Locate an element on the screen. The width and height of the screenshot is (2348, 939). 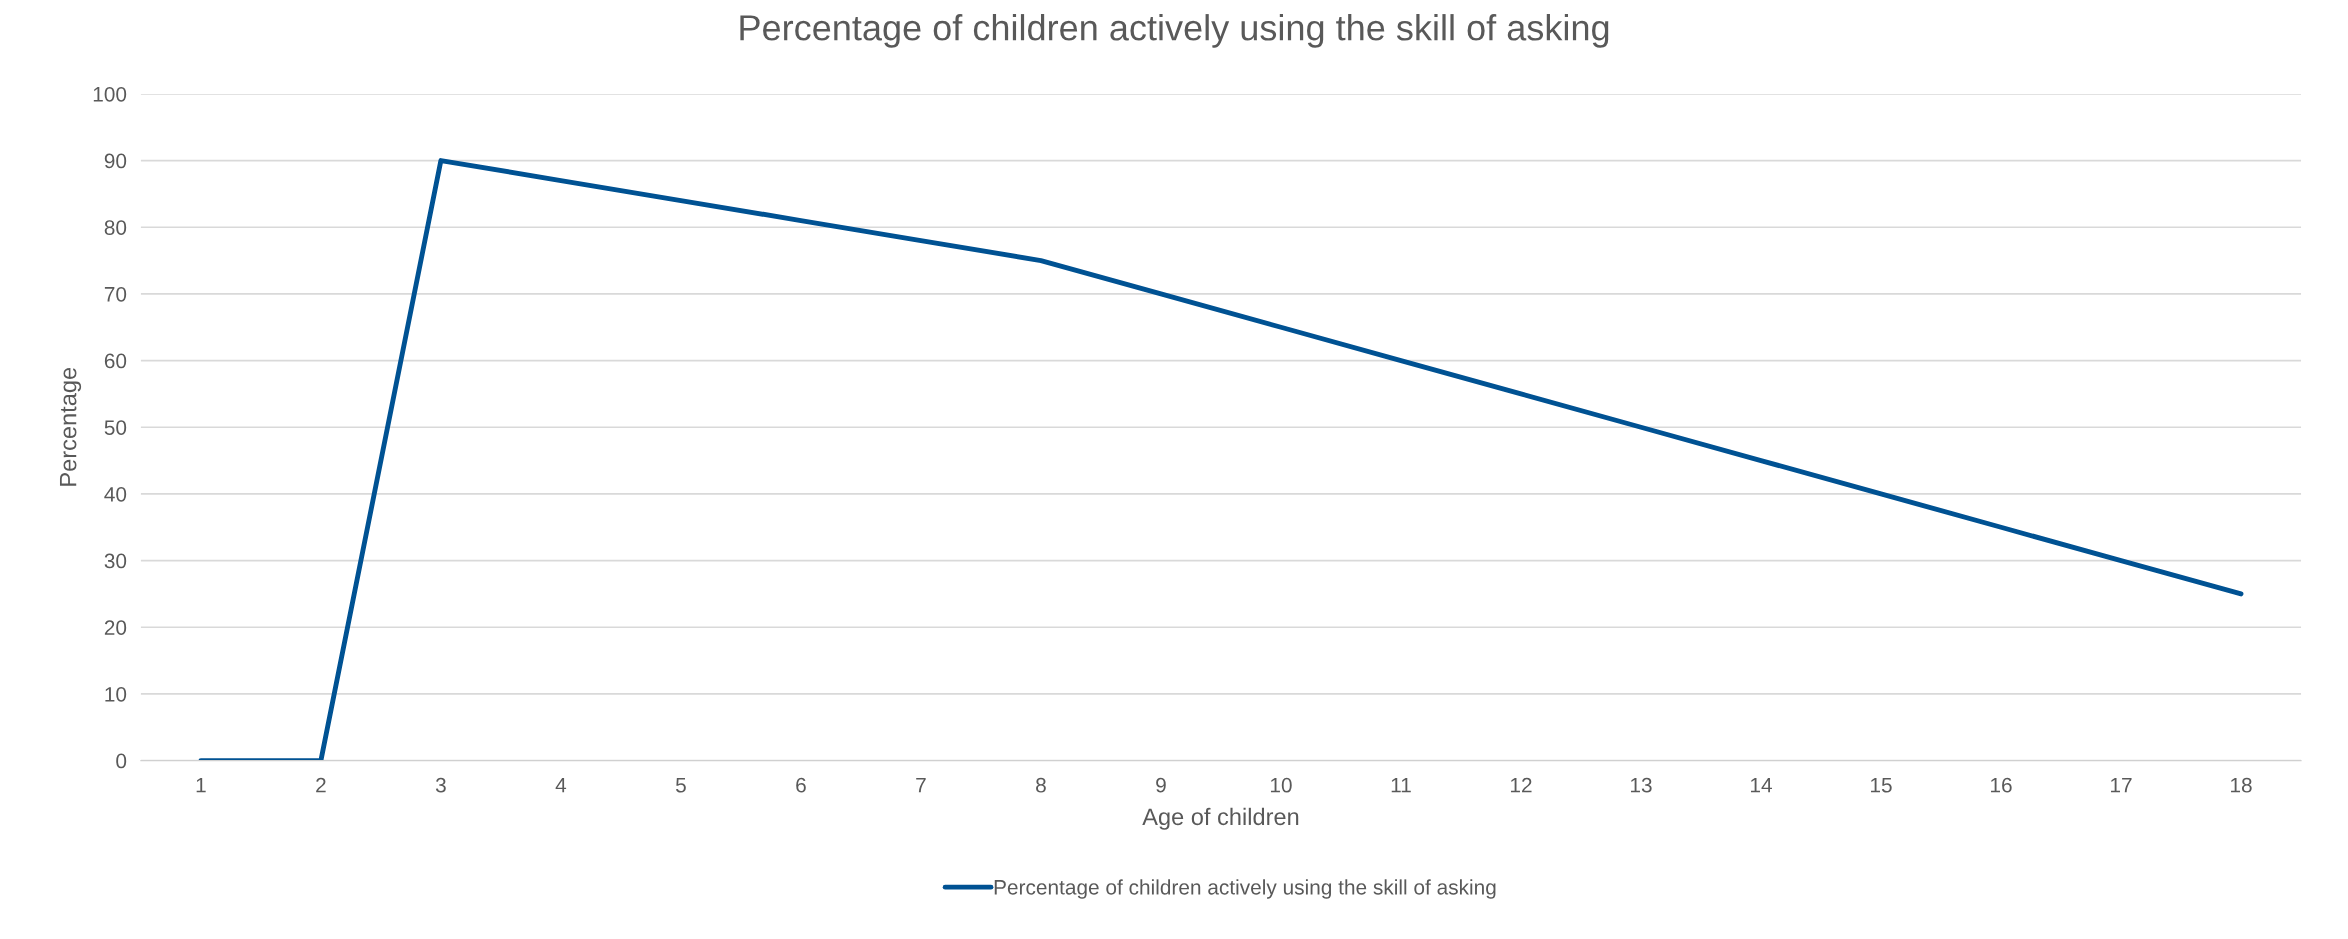
x-tick-label: 17 is located at coordinates (2121, 785).